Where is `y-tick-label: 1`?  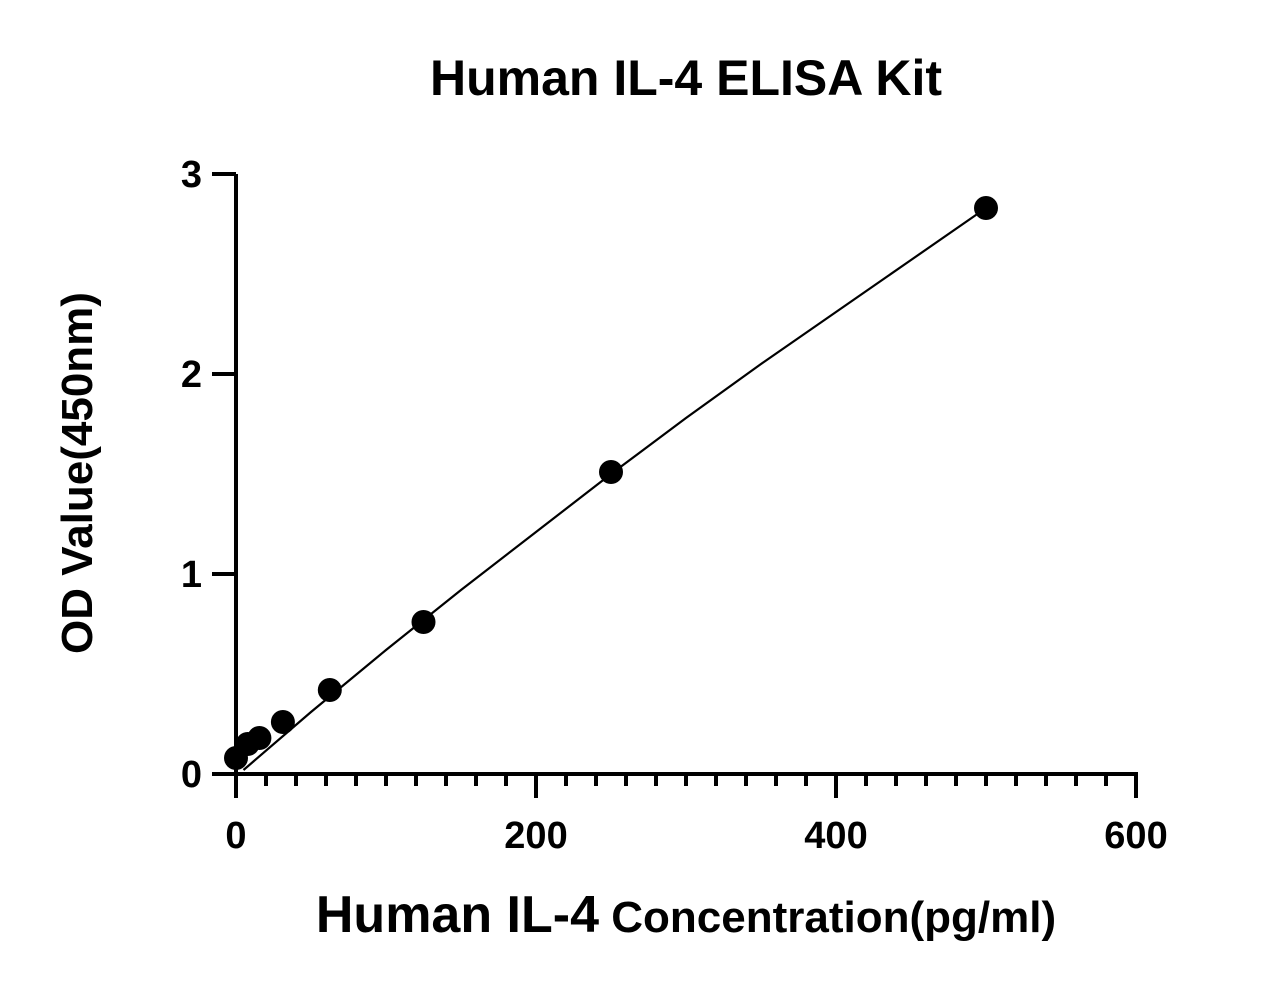
y-tick-label: 1 is located at coordinates (191, 575).